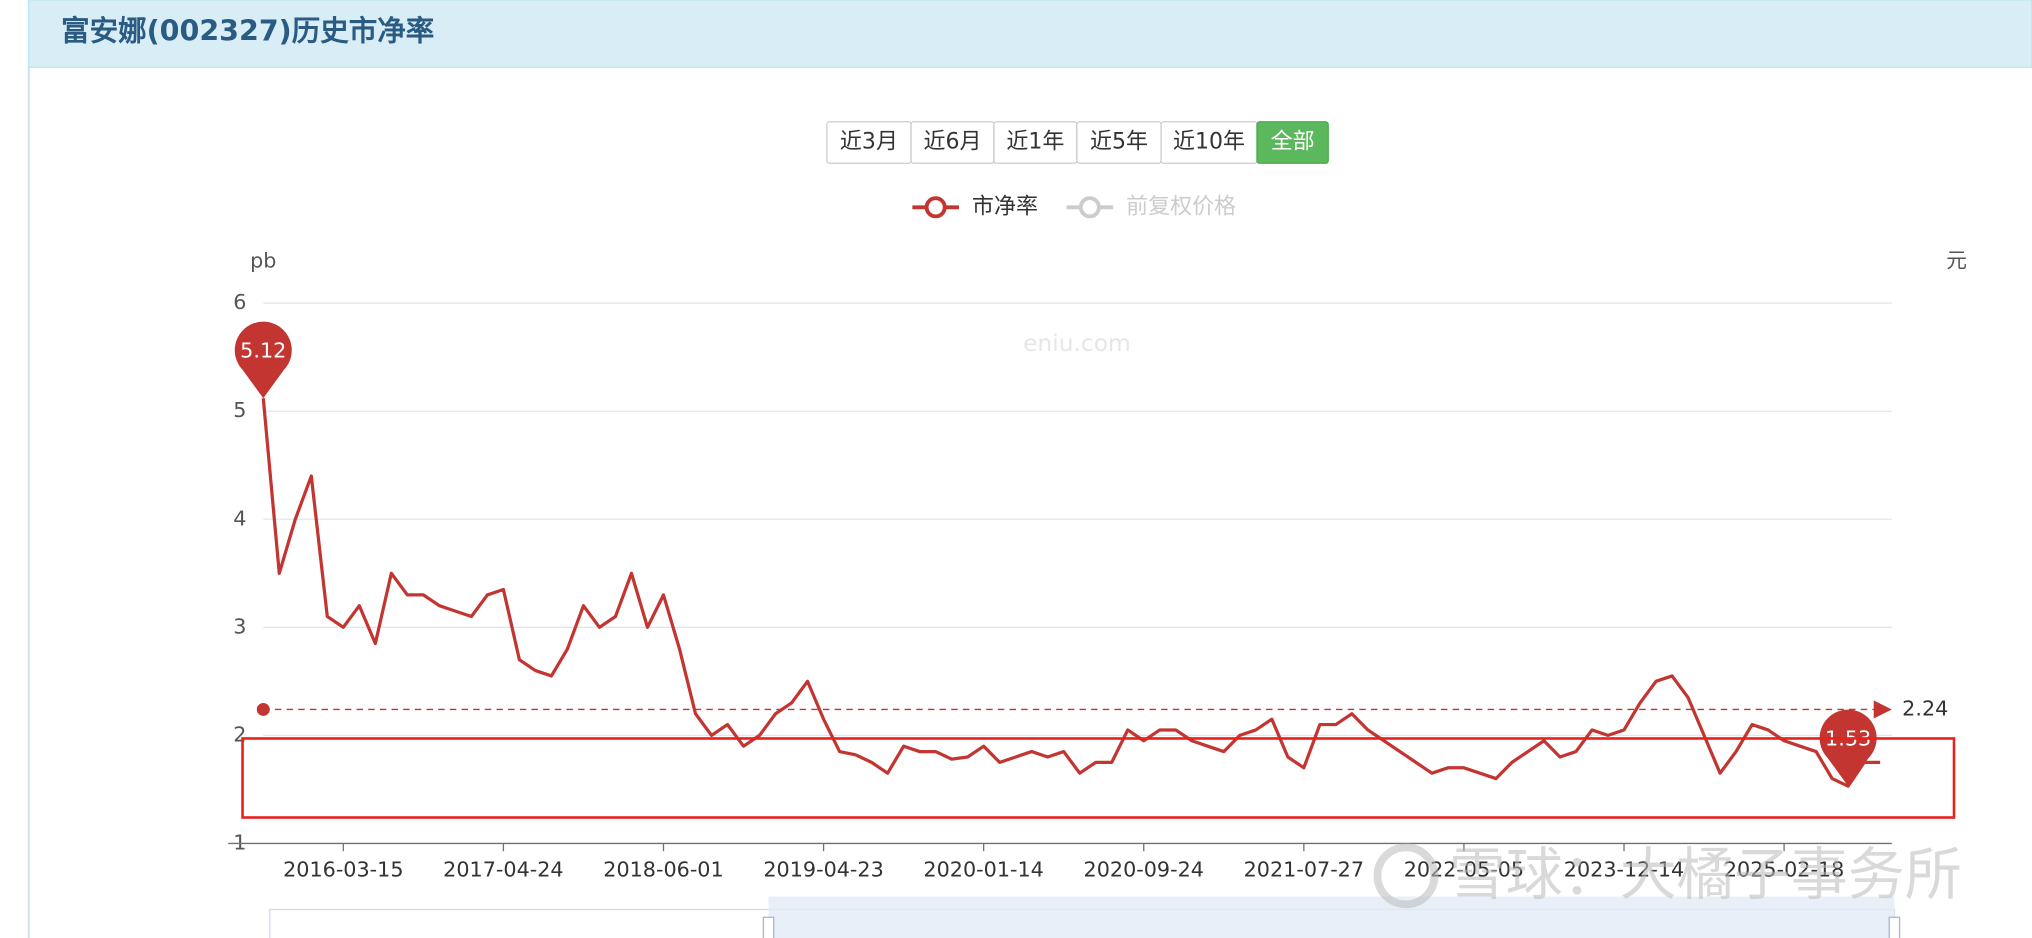  I want to click on range-button-label: 近3月, so click(869, 142).